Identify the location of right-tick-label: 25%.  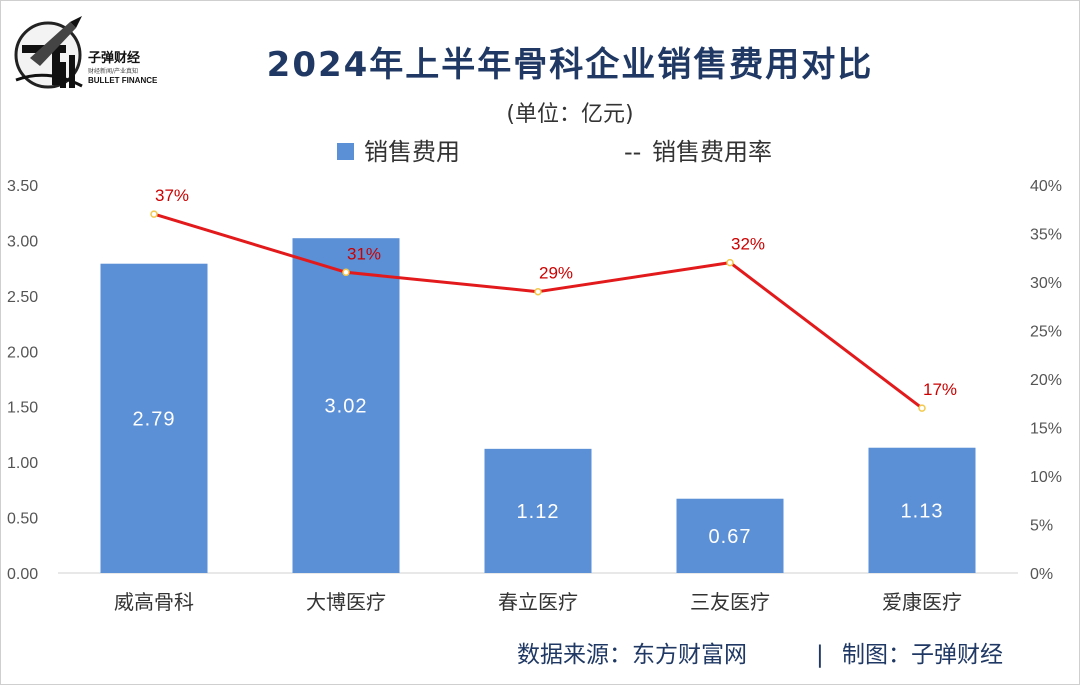
(1046, 332).